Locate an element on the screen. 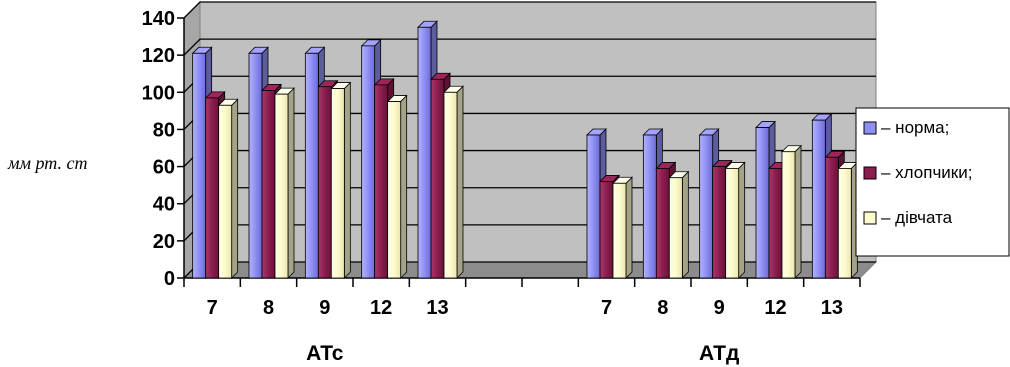  legend-entry: – норма; is located at coordinates (915, 127).